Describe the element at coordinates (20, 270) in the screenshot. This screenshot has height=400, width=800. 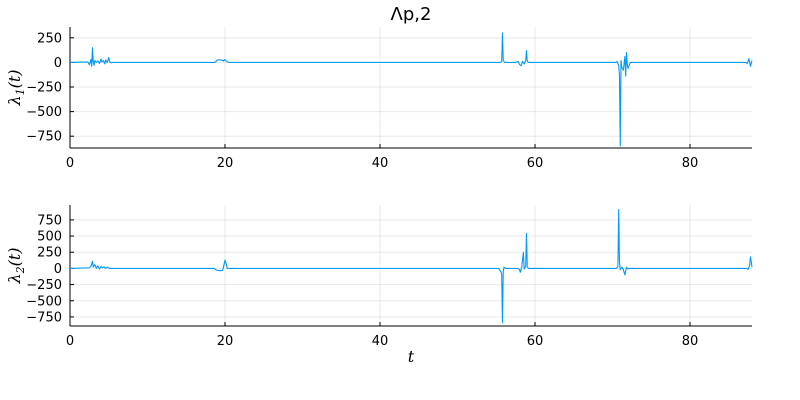
I see `y-axis-title-subscript: 2` at that location.